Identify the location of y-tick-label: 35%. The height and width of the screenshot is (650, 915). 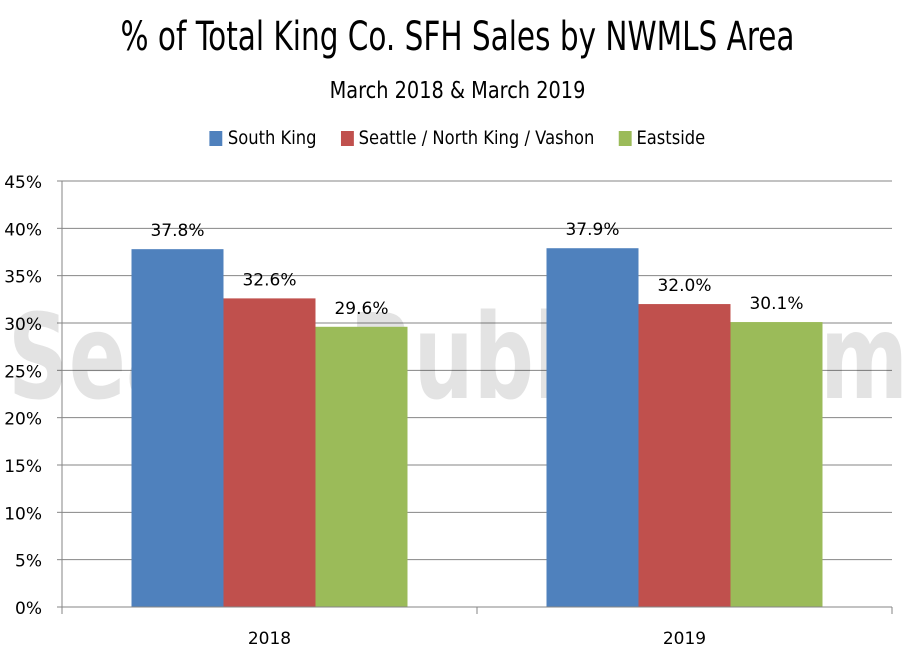
(23, 278).